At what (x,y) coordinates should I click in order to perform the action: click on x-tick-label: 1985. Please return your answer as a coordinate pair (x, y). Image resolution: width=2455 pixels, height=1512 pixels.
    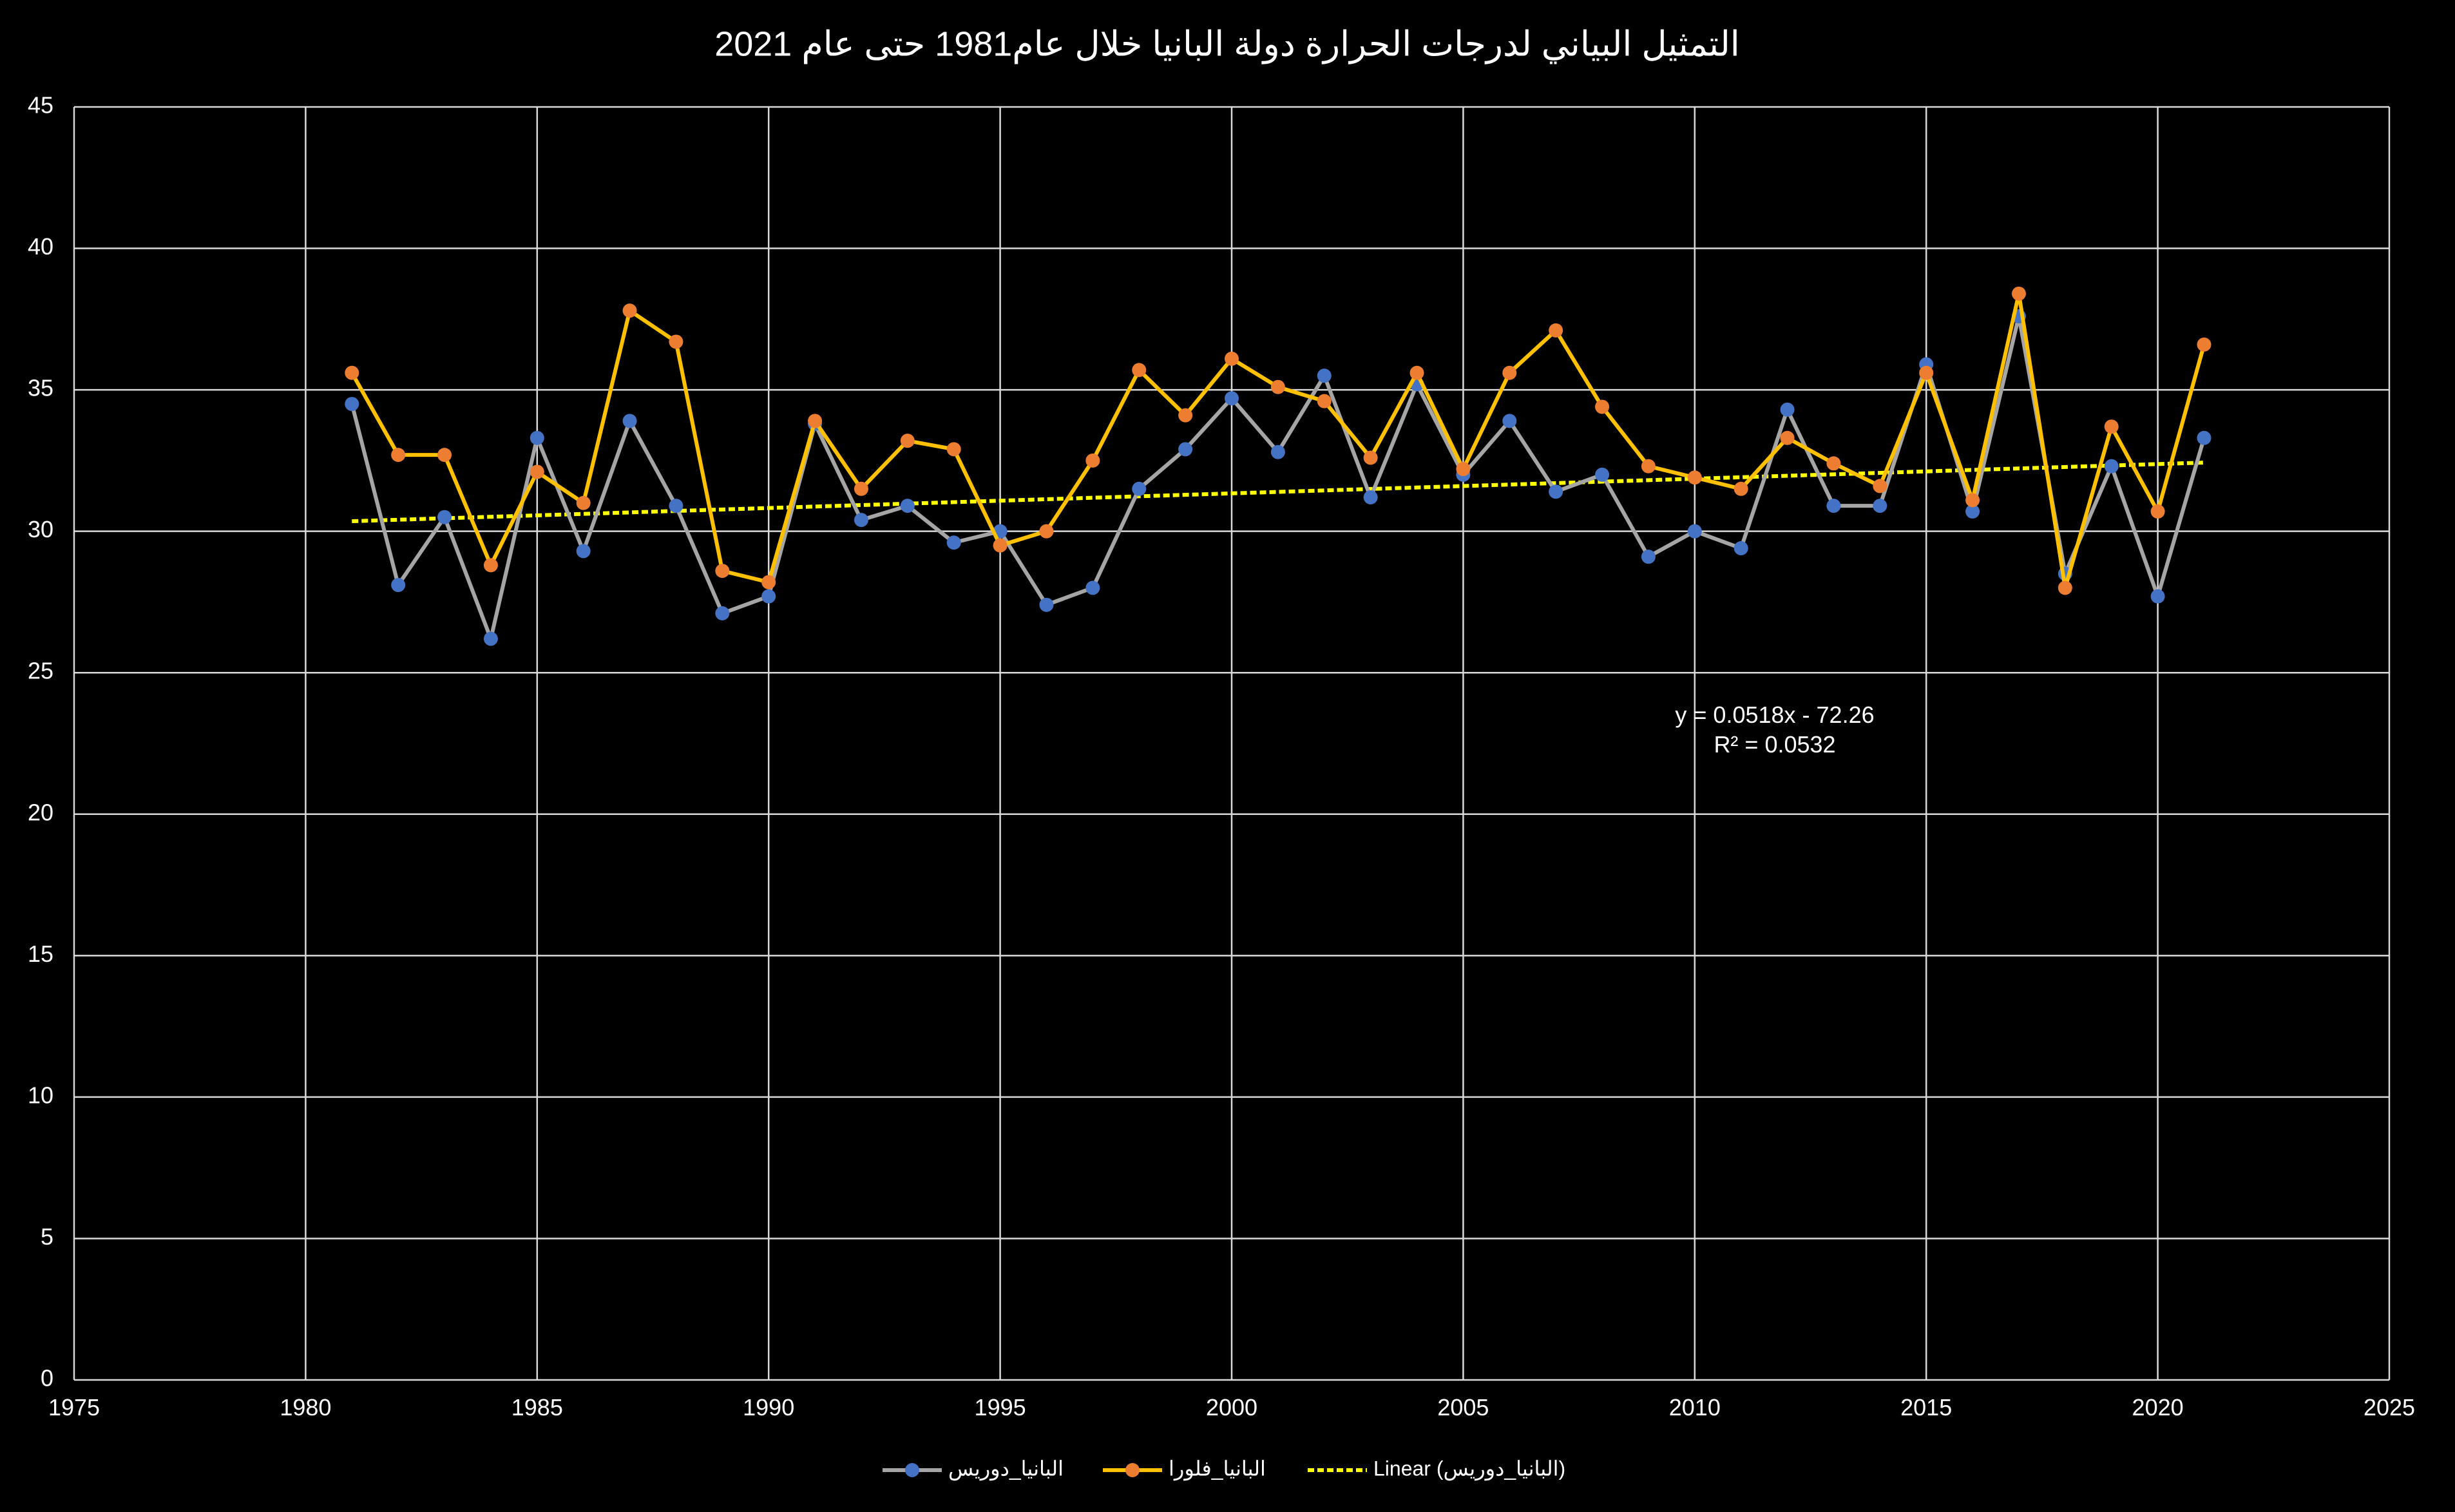
    Looking at the image, I should click on (537, 1407).